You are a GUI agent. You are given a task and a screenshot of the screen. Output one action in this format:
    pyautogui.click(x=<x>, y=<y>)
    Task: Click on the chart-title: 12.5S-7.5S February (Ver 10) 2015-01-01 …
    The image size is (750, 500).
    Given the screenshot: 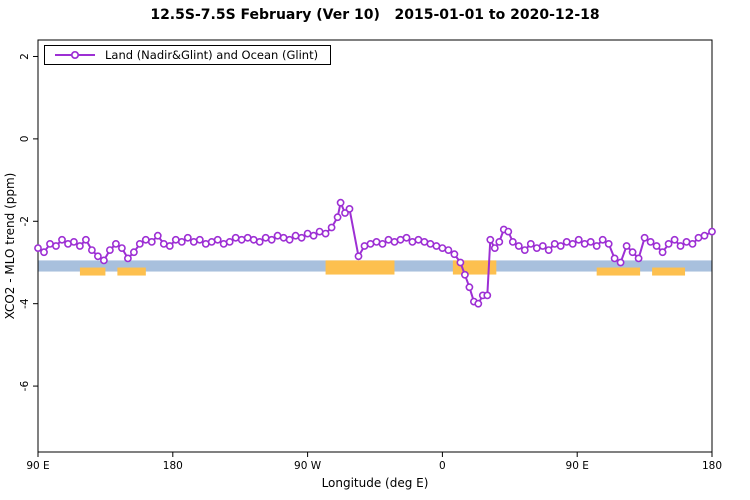 What is the action you would take?
    pyautogui.click(x=375, y=15)
    